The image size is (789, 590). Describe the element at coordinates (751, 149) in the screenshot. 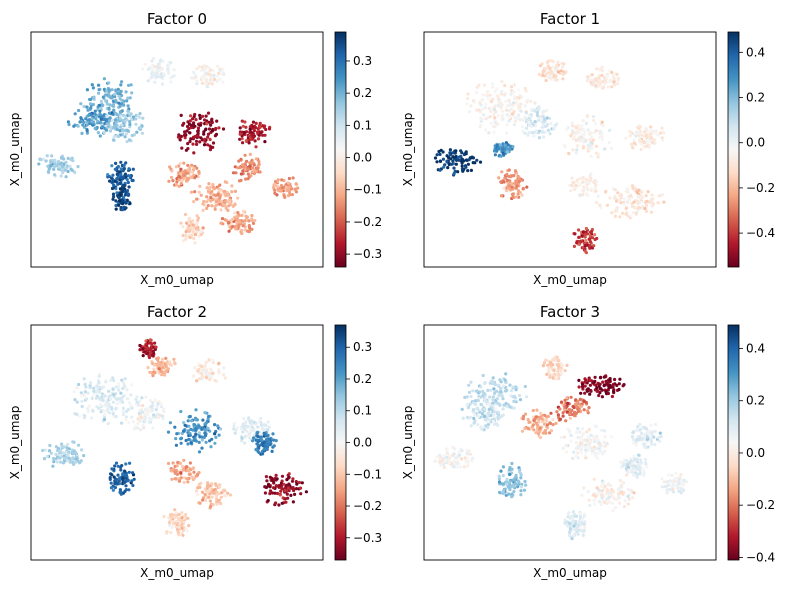

I see `colorbar: 0.40.20.0−0.2−0.4` at that location.